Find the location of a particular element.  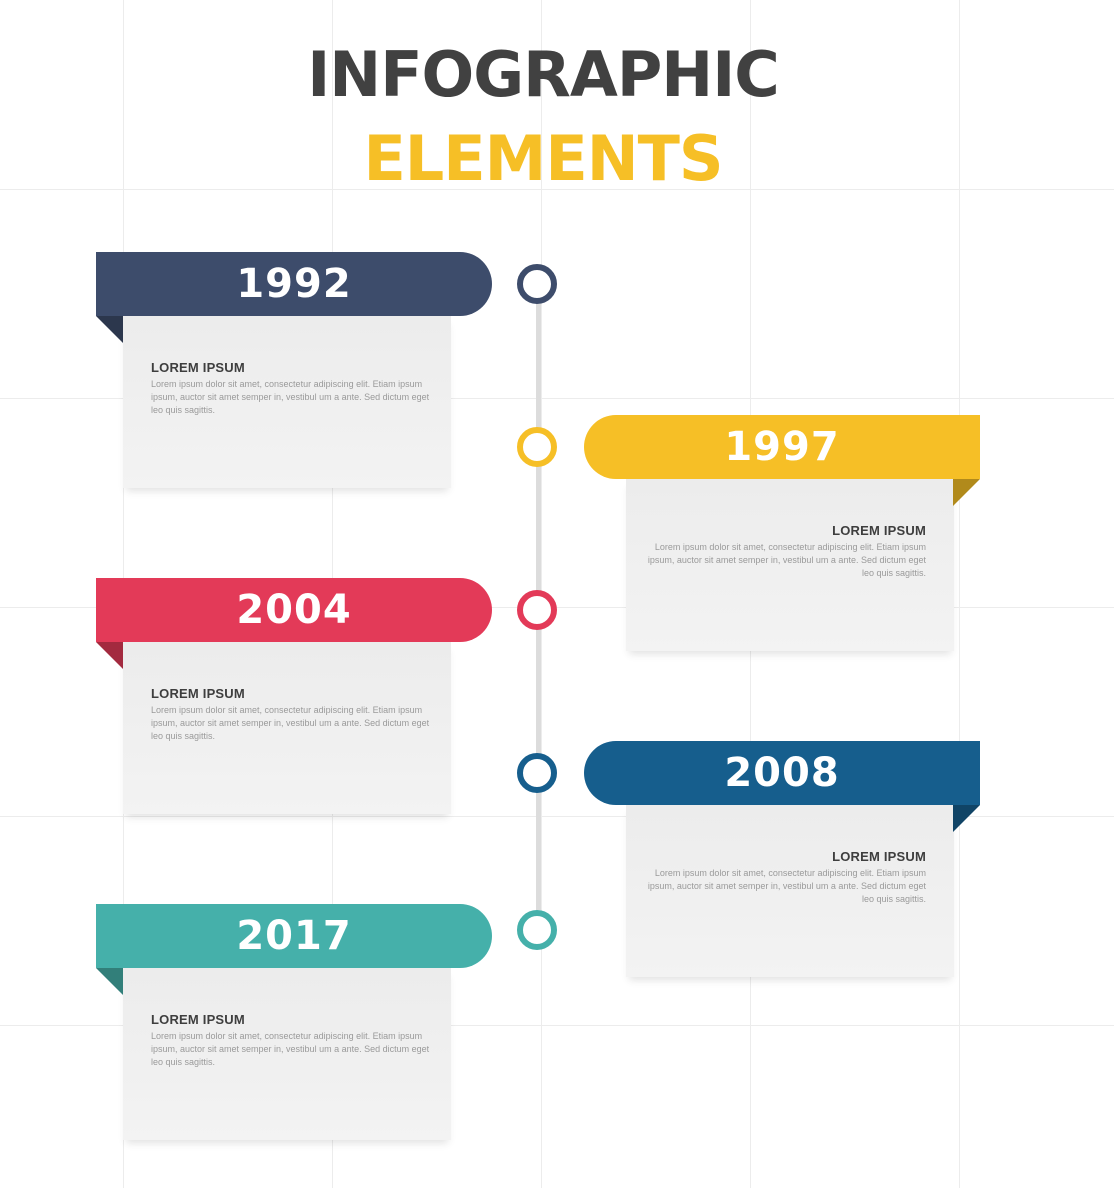

year-banner-1992: 1992 is located at coordinates (294, 284).